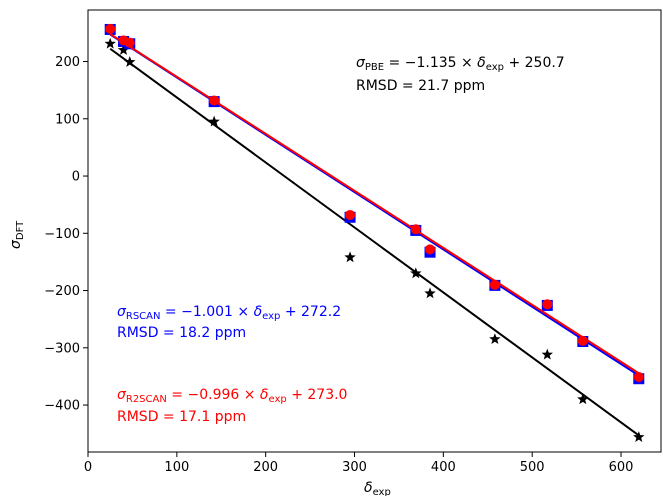  I want to click on annotation-r2scan-equation: σR2SCAN = −0.996 × δexp + 273.0, so click(232, 396).